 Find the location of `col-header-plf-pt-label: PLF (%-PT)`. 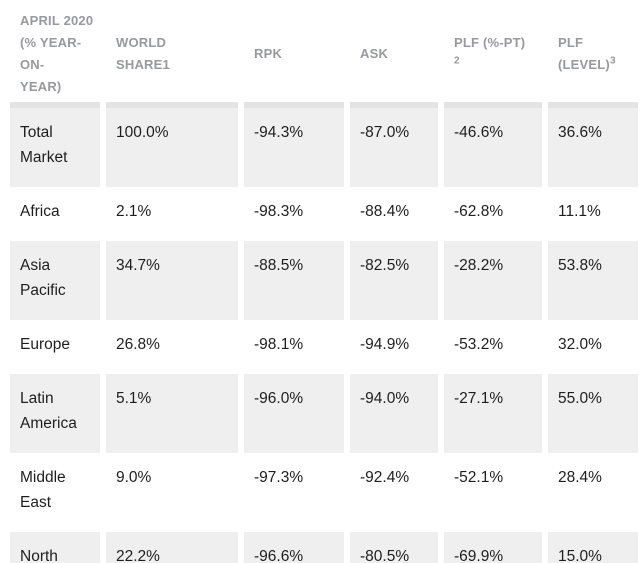

col-header-plf-pt-label: PLF (%-PT) is located at coordinates (490, 42).